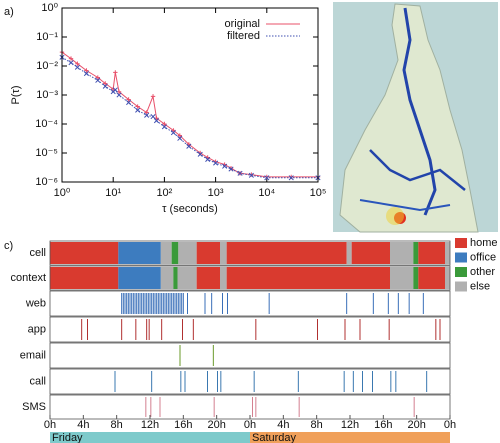  Describe the element at coordinates (395, 216) in the screenshot. I see `map-hotspot` at that location.